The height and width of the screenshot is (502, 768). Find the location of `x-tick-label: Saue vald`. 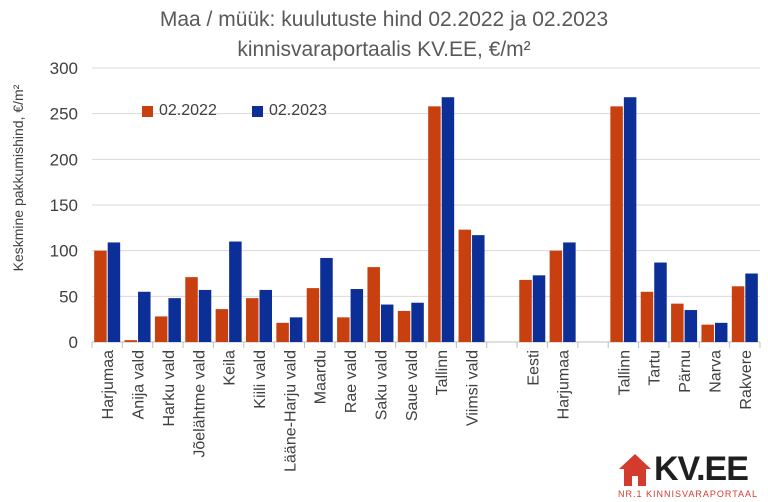

x-tick-label: Saue vald is located at coordinates (412, 385).